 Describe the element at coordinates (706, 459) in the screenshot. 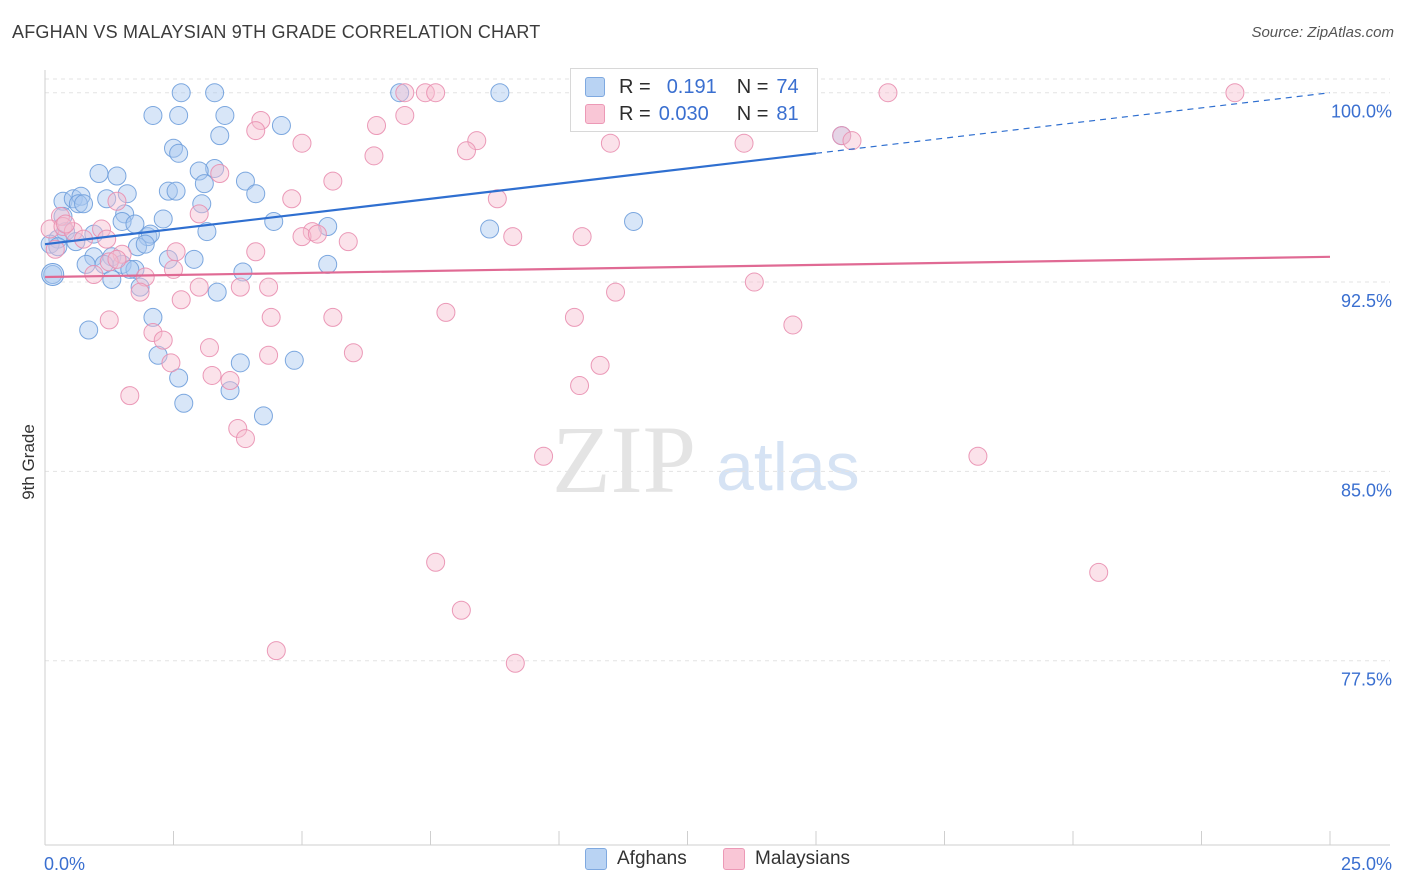

I see `watermark: ZIP atlas` at that location.